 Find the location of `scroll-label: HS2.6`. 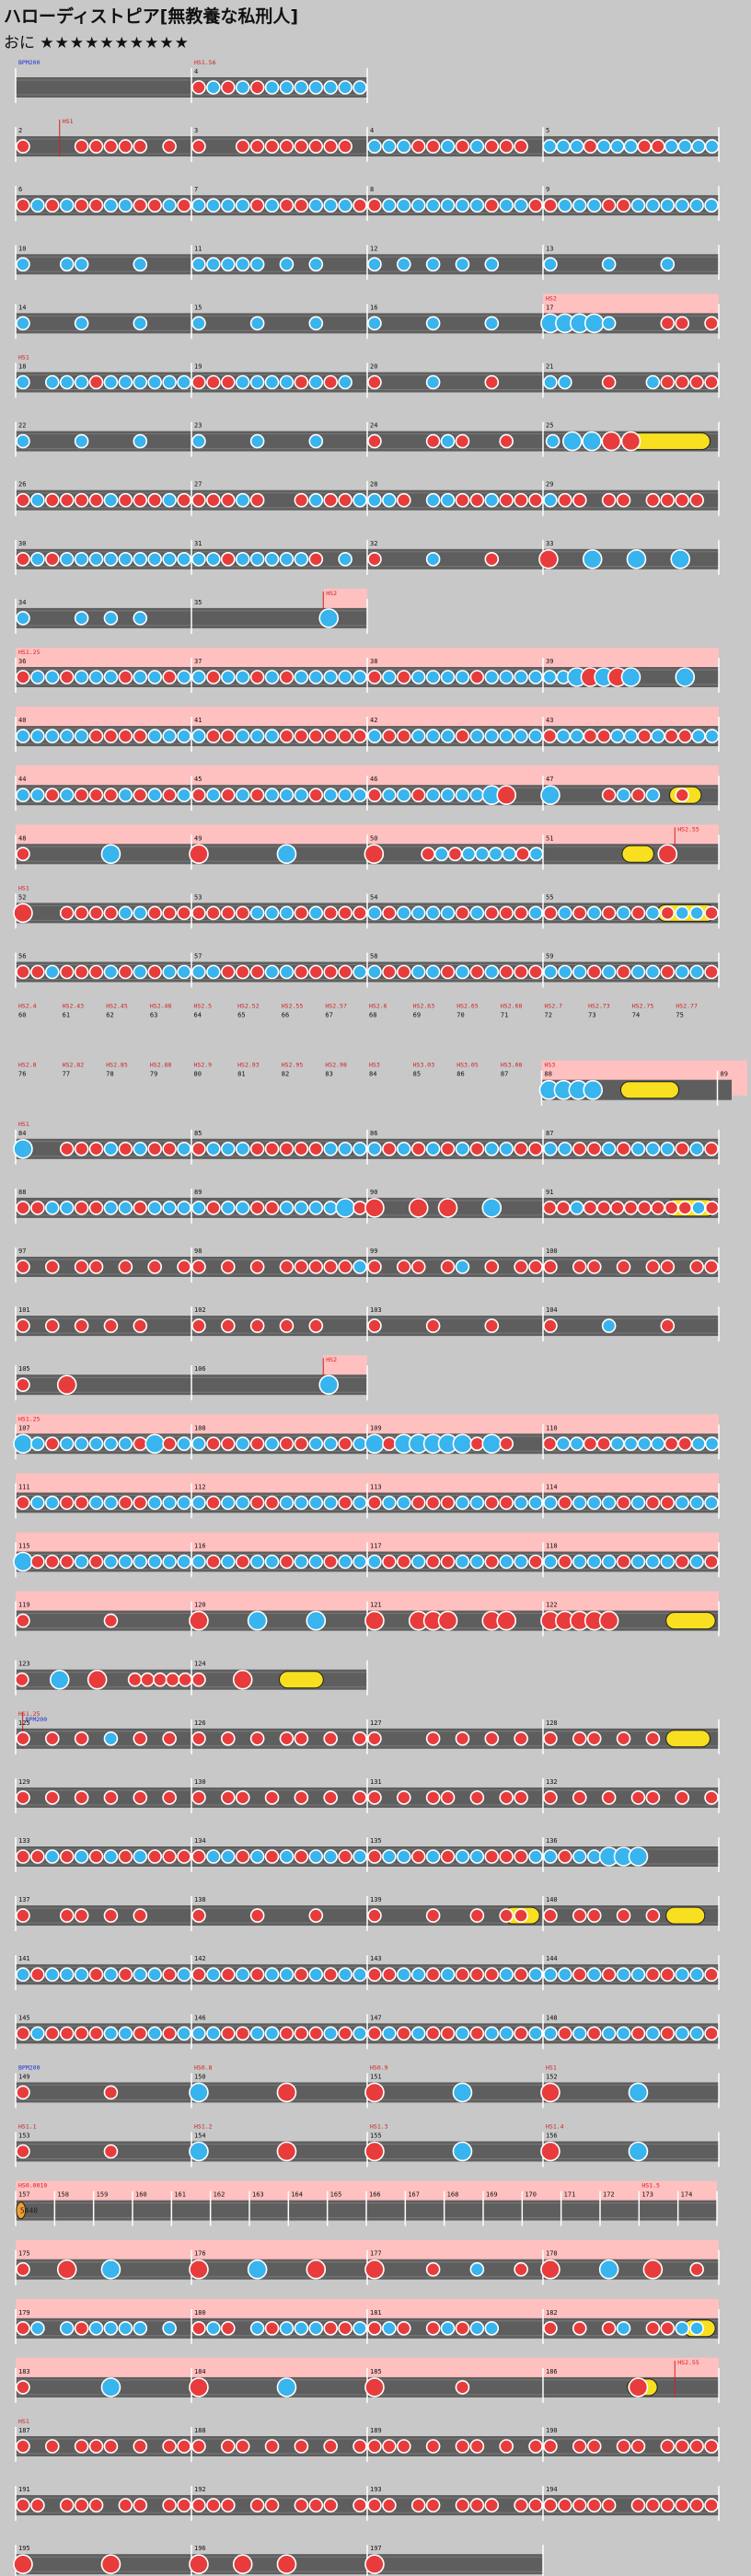

scroll-label: HS2.6 is located at coordinates (378, 1006).